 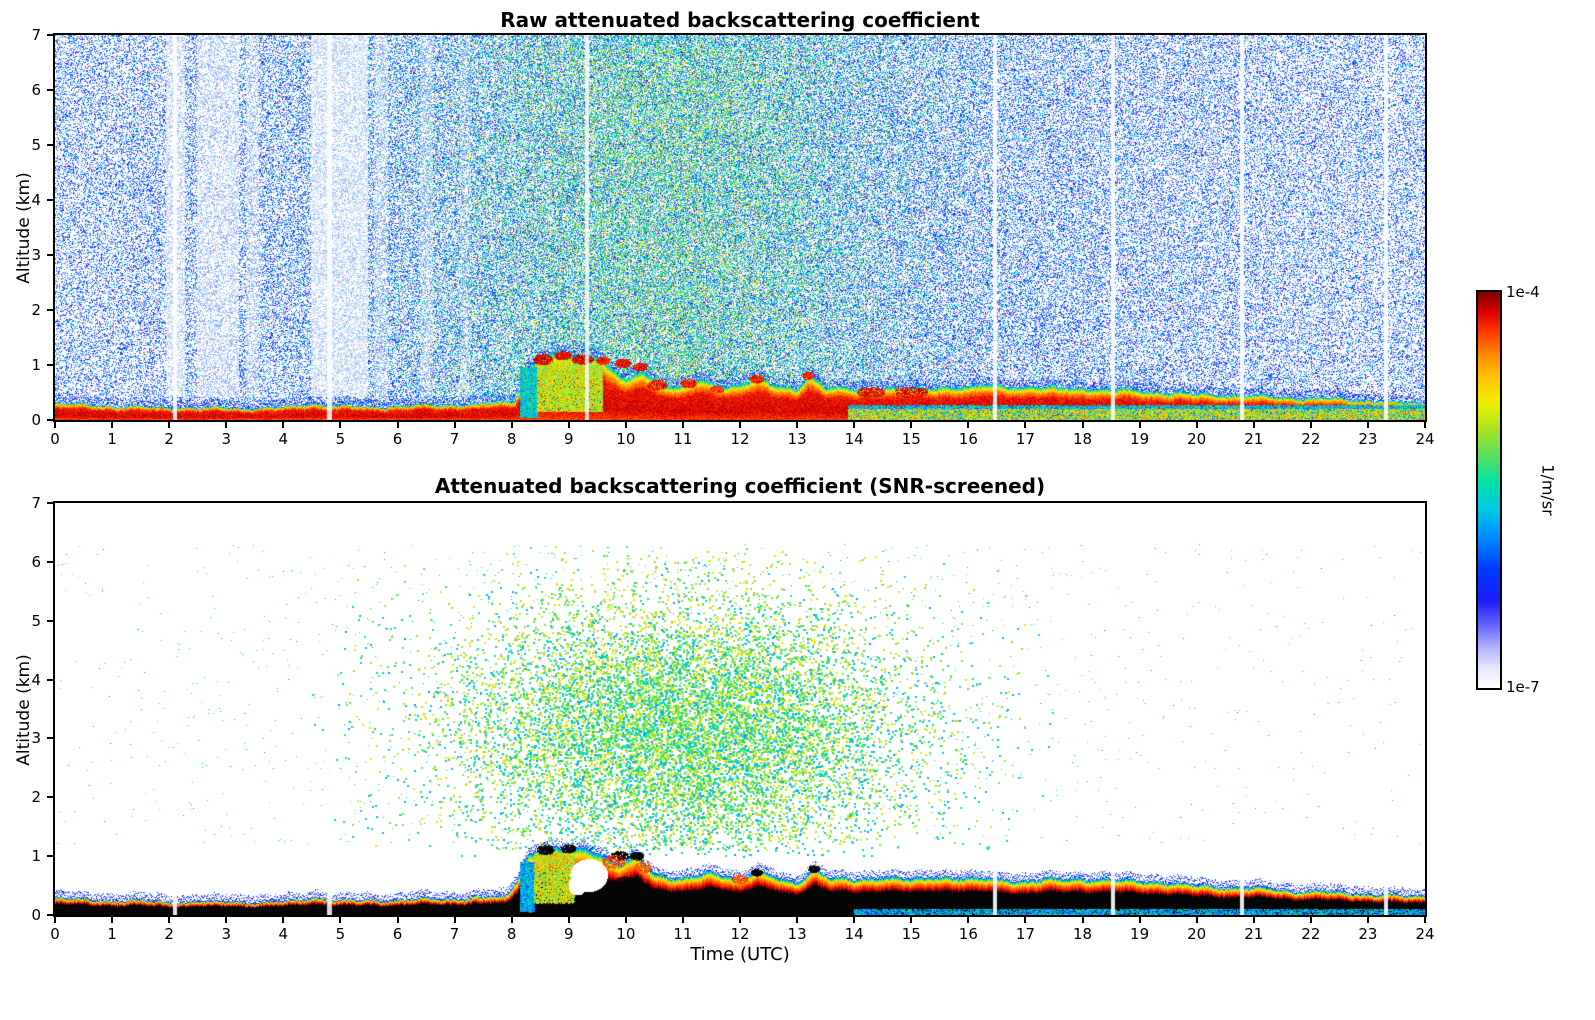 I want to click on y-axis-label-top: Altitude (km), so click(x=24, y=228).